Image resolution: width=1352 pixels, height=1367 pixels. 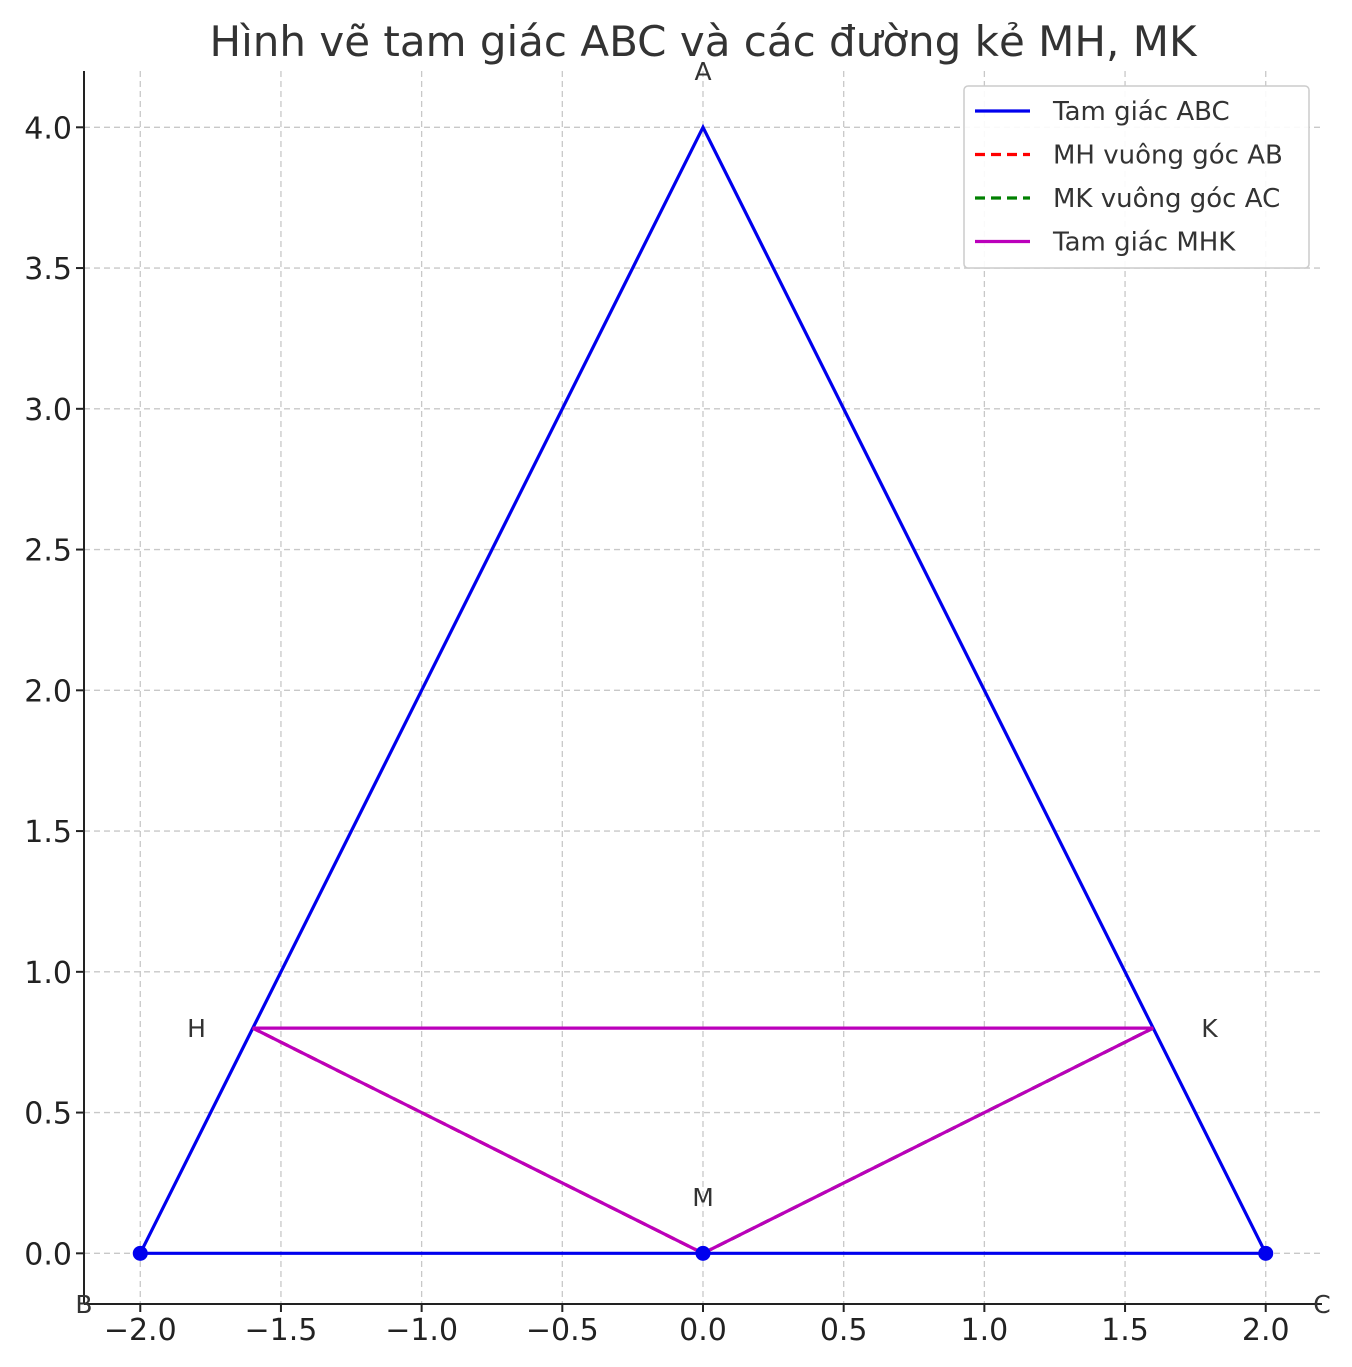 I want to click on x-tick-label: −1.5, so click(x=281, y=1330).